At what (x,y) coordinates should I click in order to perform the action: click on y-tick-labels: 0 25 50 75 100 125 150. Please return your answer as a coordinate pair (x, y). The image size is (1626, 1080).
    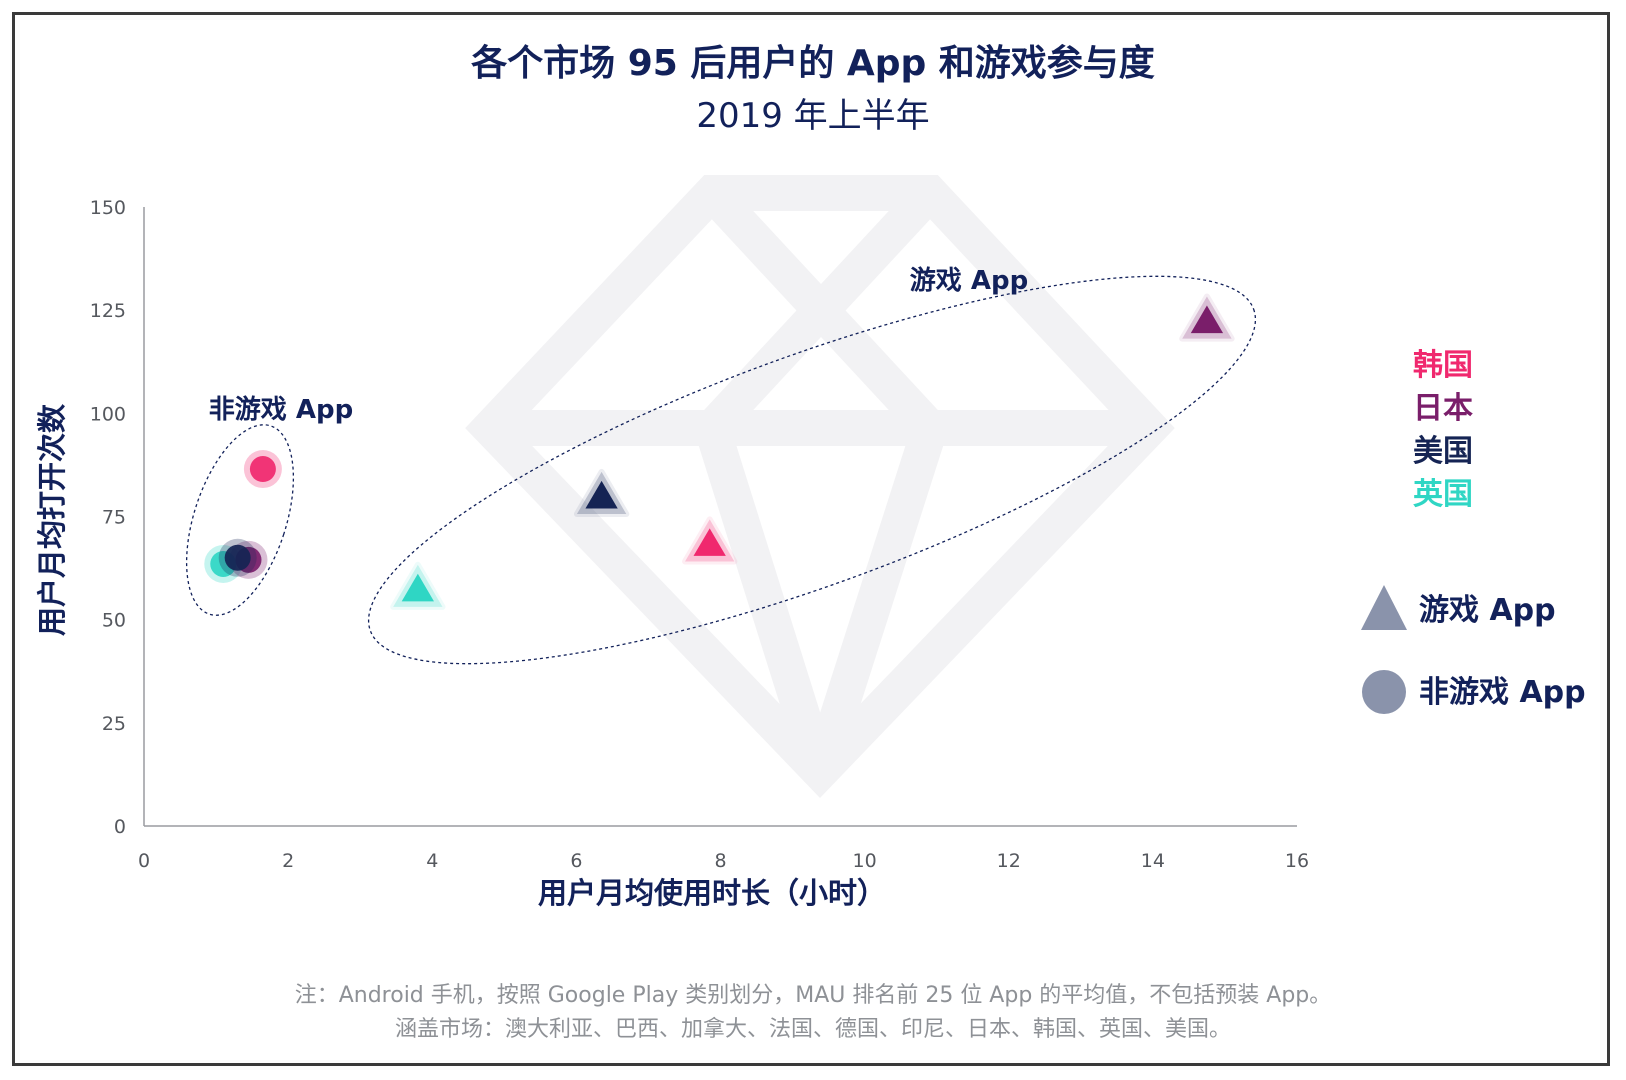
    Looking at the image, I should click on (108, 517).